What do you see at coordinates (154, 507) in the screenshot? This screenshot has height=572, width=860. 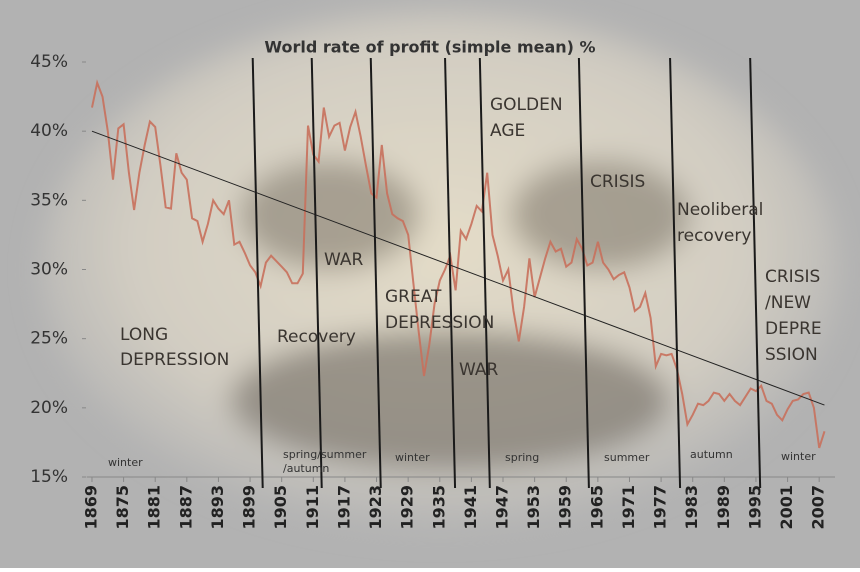 I see `x-tick-label: 1881` at bounding box center [154, 507].